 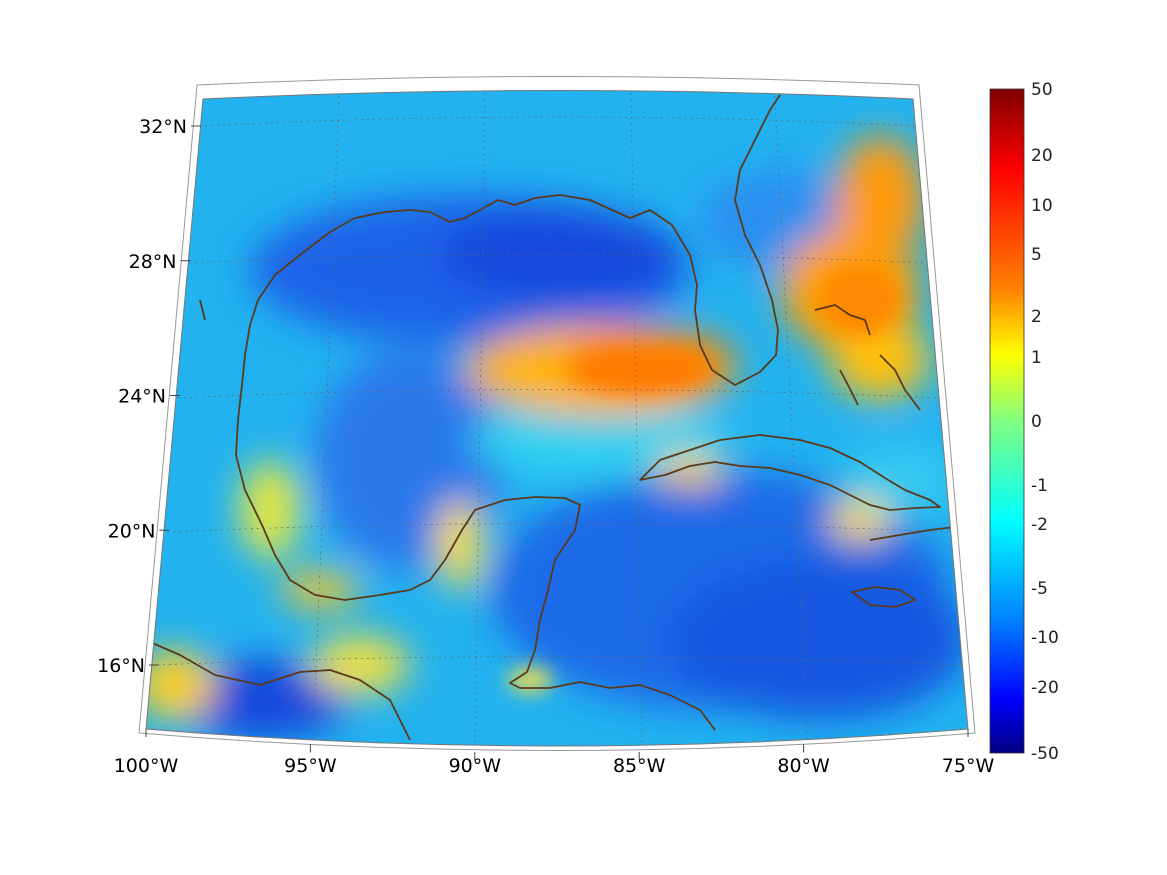 I want to click on colorbar-label: -1, so click(x=1039, y=486).